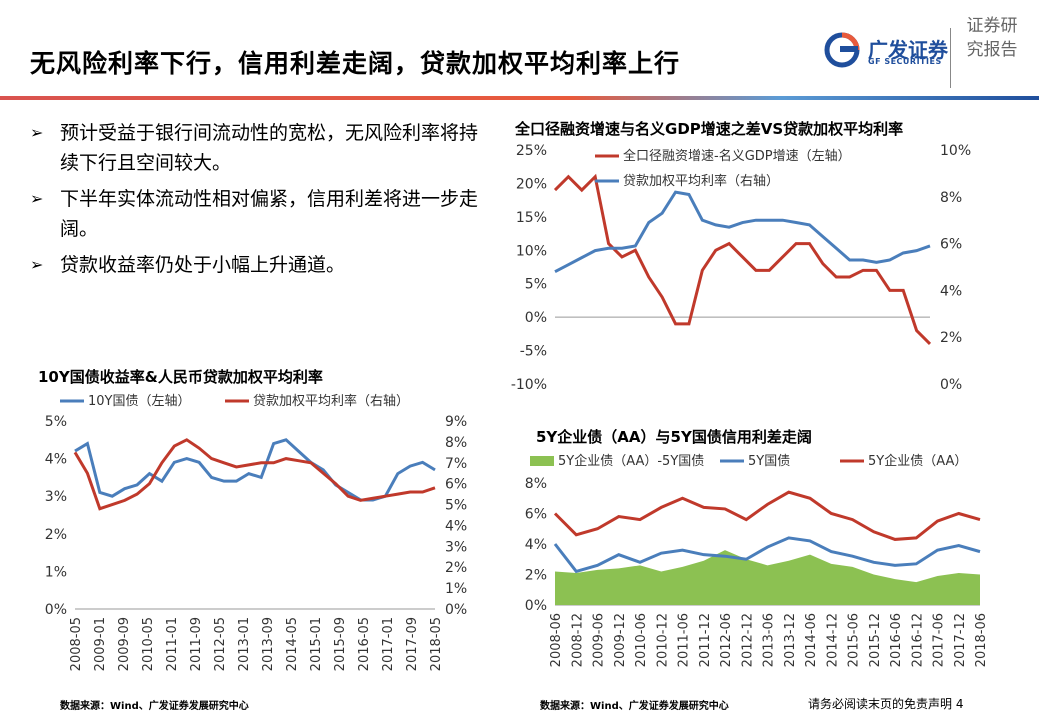  What do you see at coordinates (456, 464) in the screenshot?
I see `y-tick-right: 7%` at bounding box center [456, 464].